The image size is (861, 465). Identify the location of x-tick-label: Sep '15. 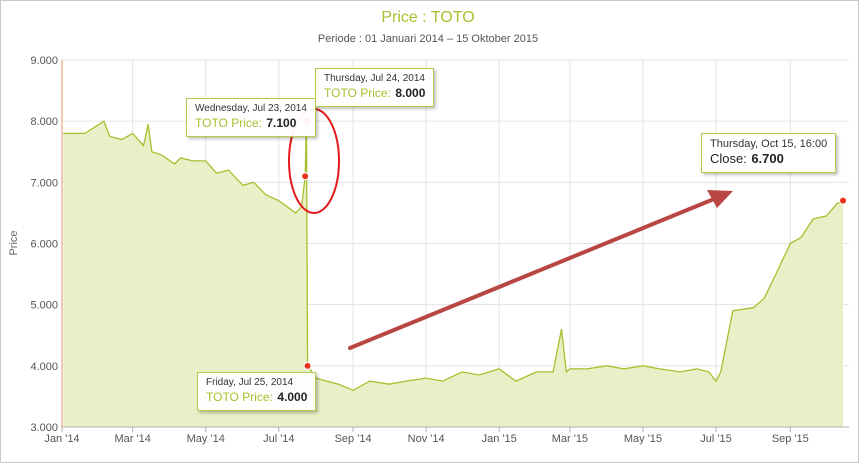
(790, 439).